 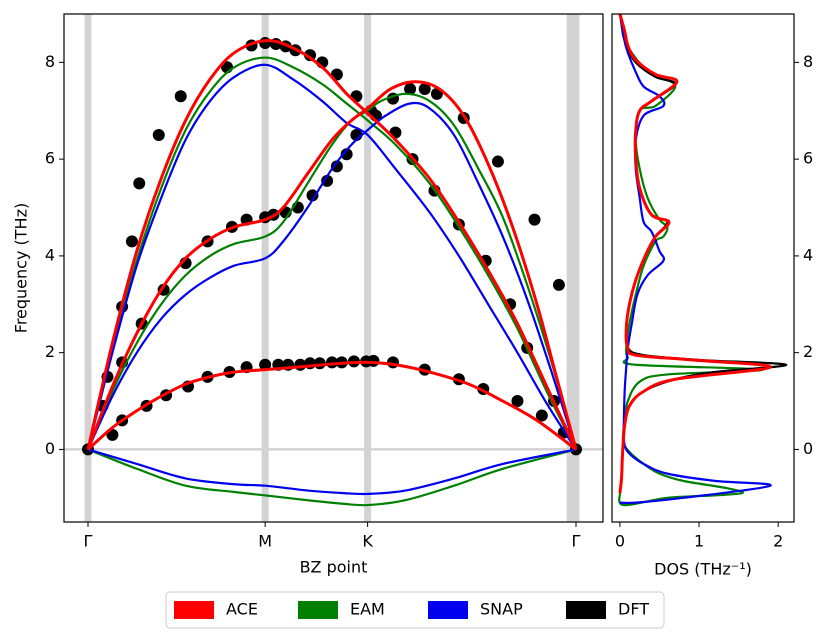 I want to click on legend-label-dft: DFT, so click(x=633, y=609).